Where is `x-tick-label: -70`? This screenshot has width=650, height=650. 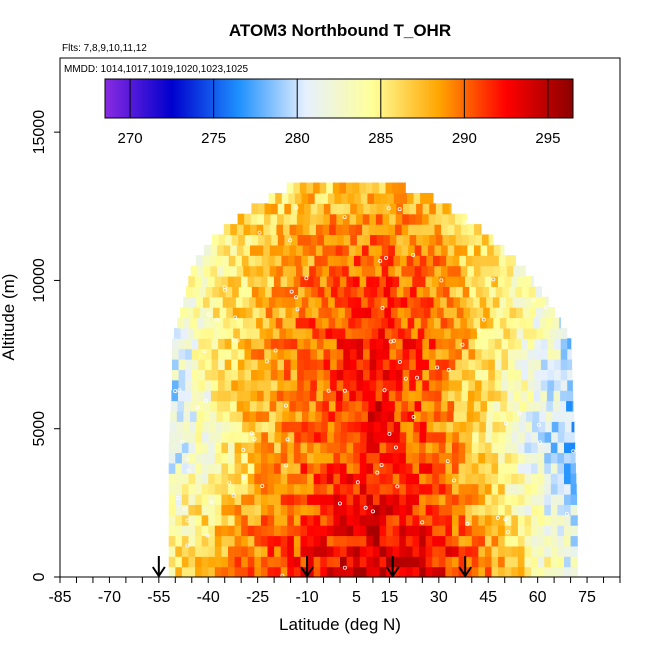 x-tick-label: -70 is located at coordinates (109, 597).